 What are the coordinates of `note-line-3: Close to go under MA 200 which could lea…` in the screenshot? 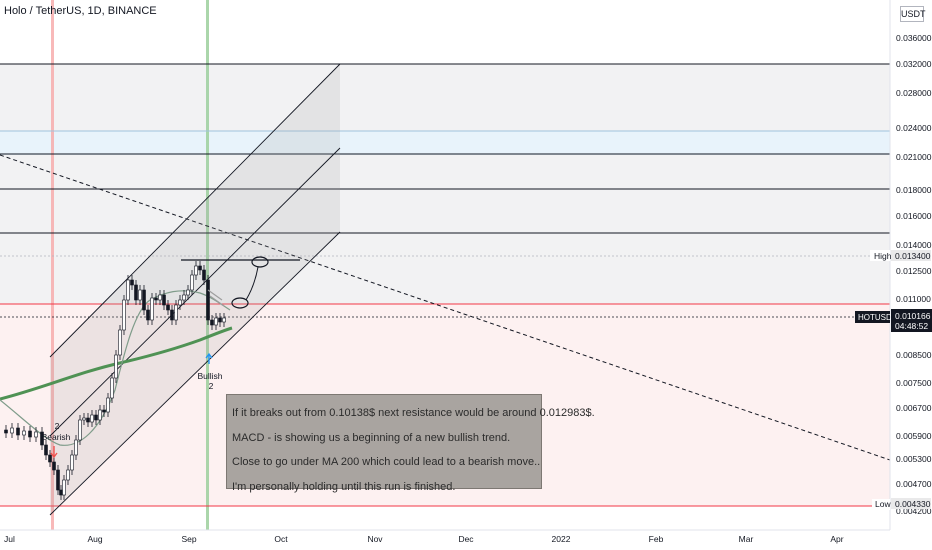 It's located at (386, 462).